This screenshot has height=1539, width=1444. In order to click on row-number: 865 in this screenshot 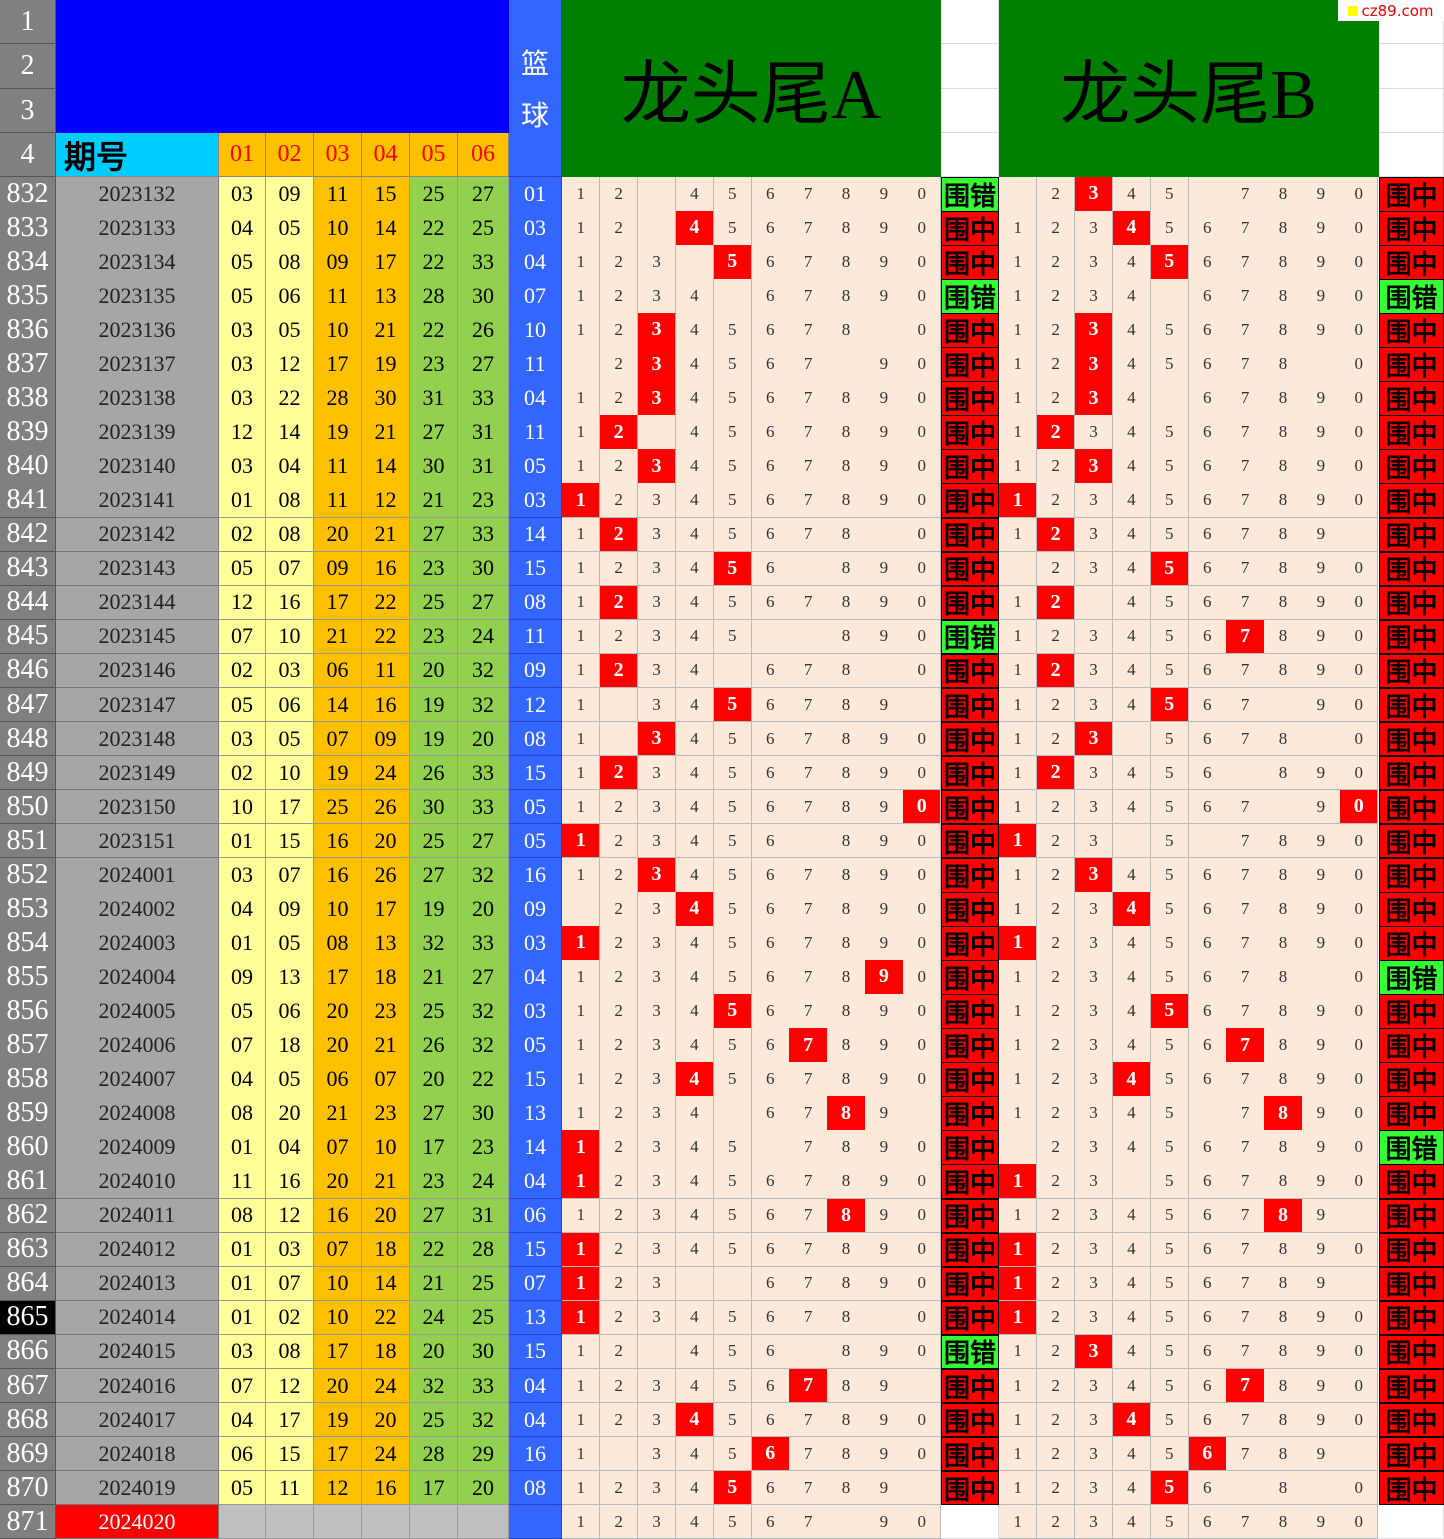, I will do `click(28, 1318)`.